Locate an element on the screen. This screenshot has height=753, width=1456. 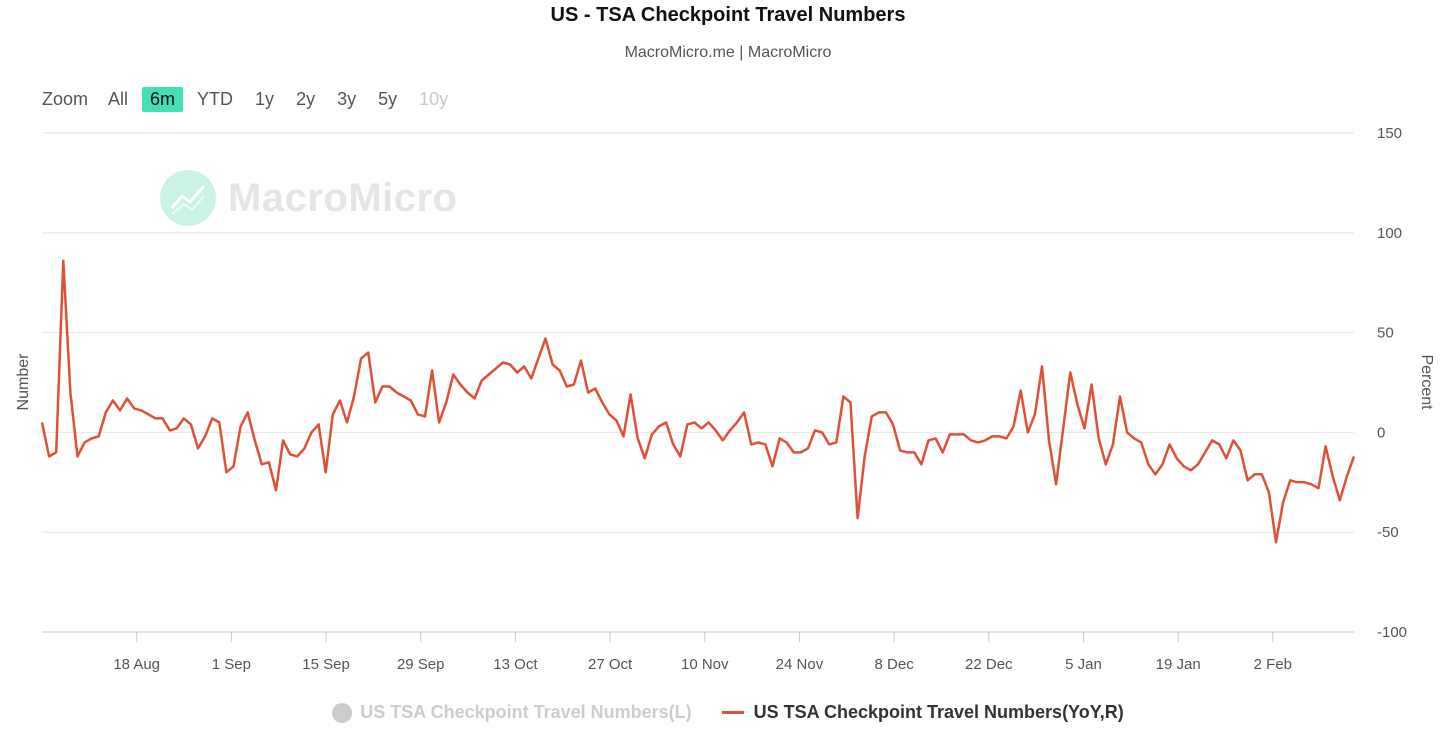
y-axis-label-right: Percent is located at coordinates (1426, 382).